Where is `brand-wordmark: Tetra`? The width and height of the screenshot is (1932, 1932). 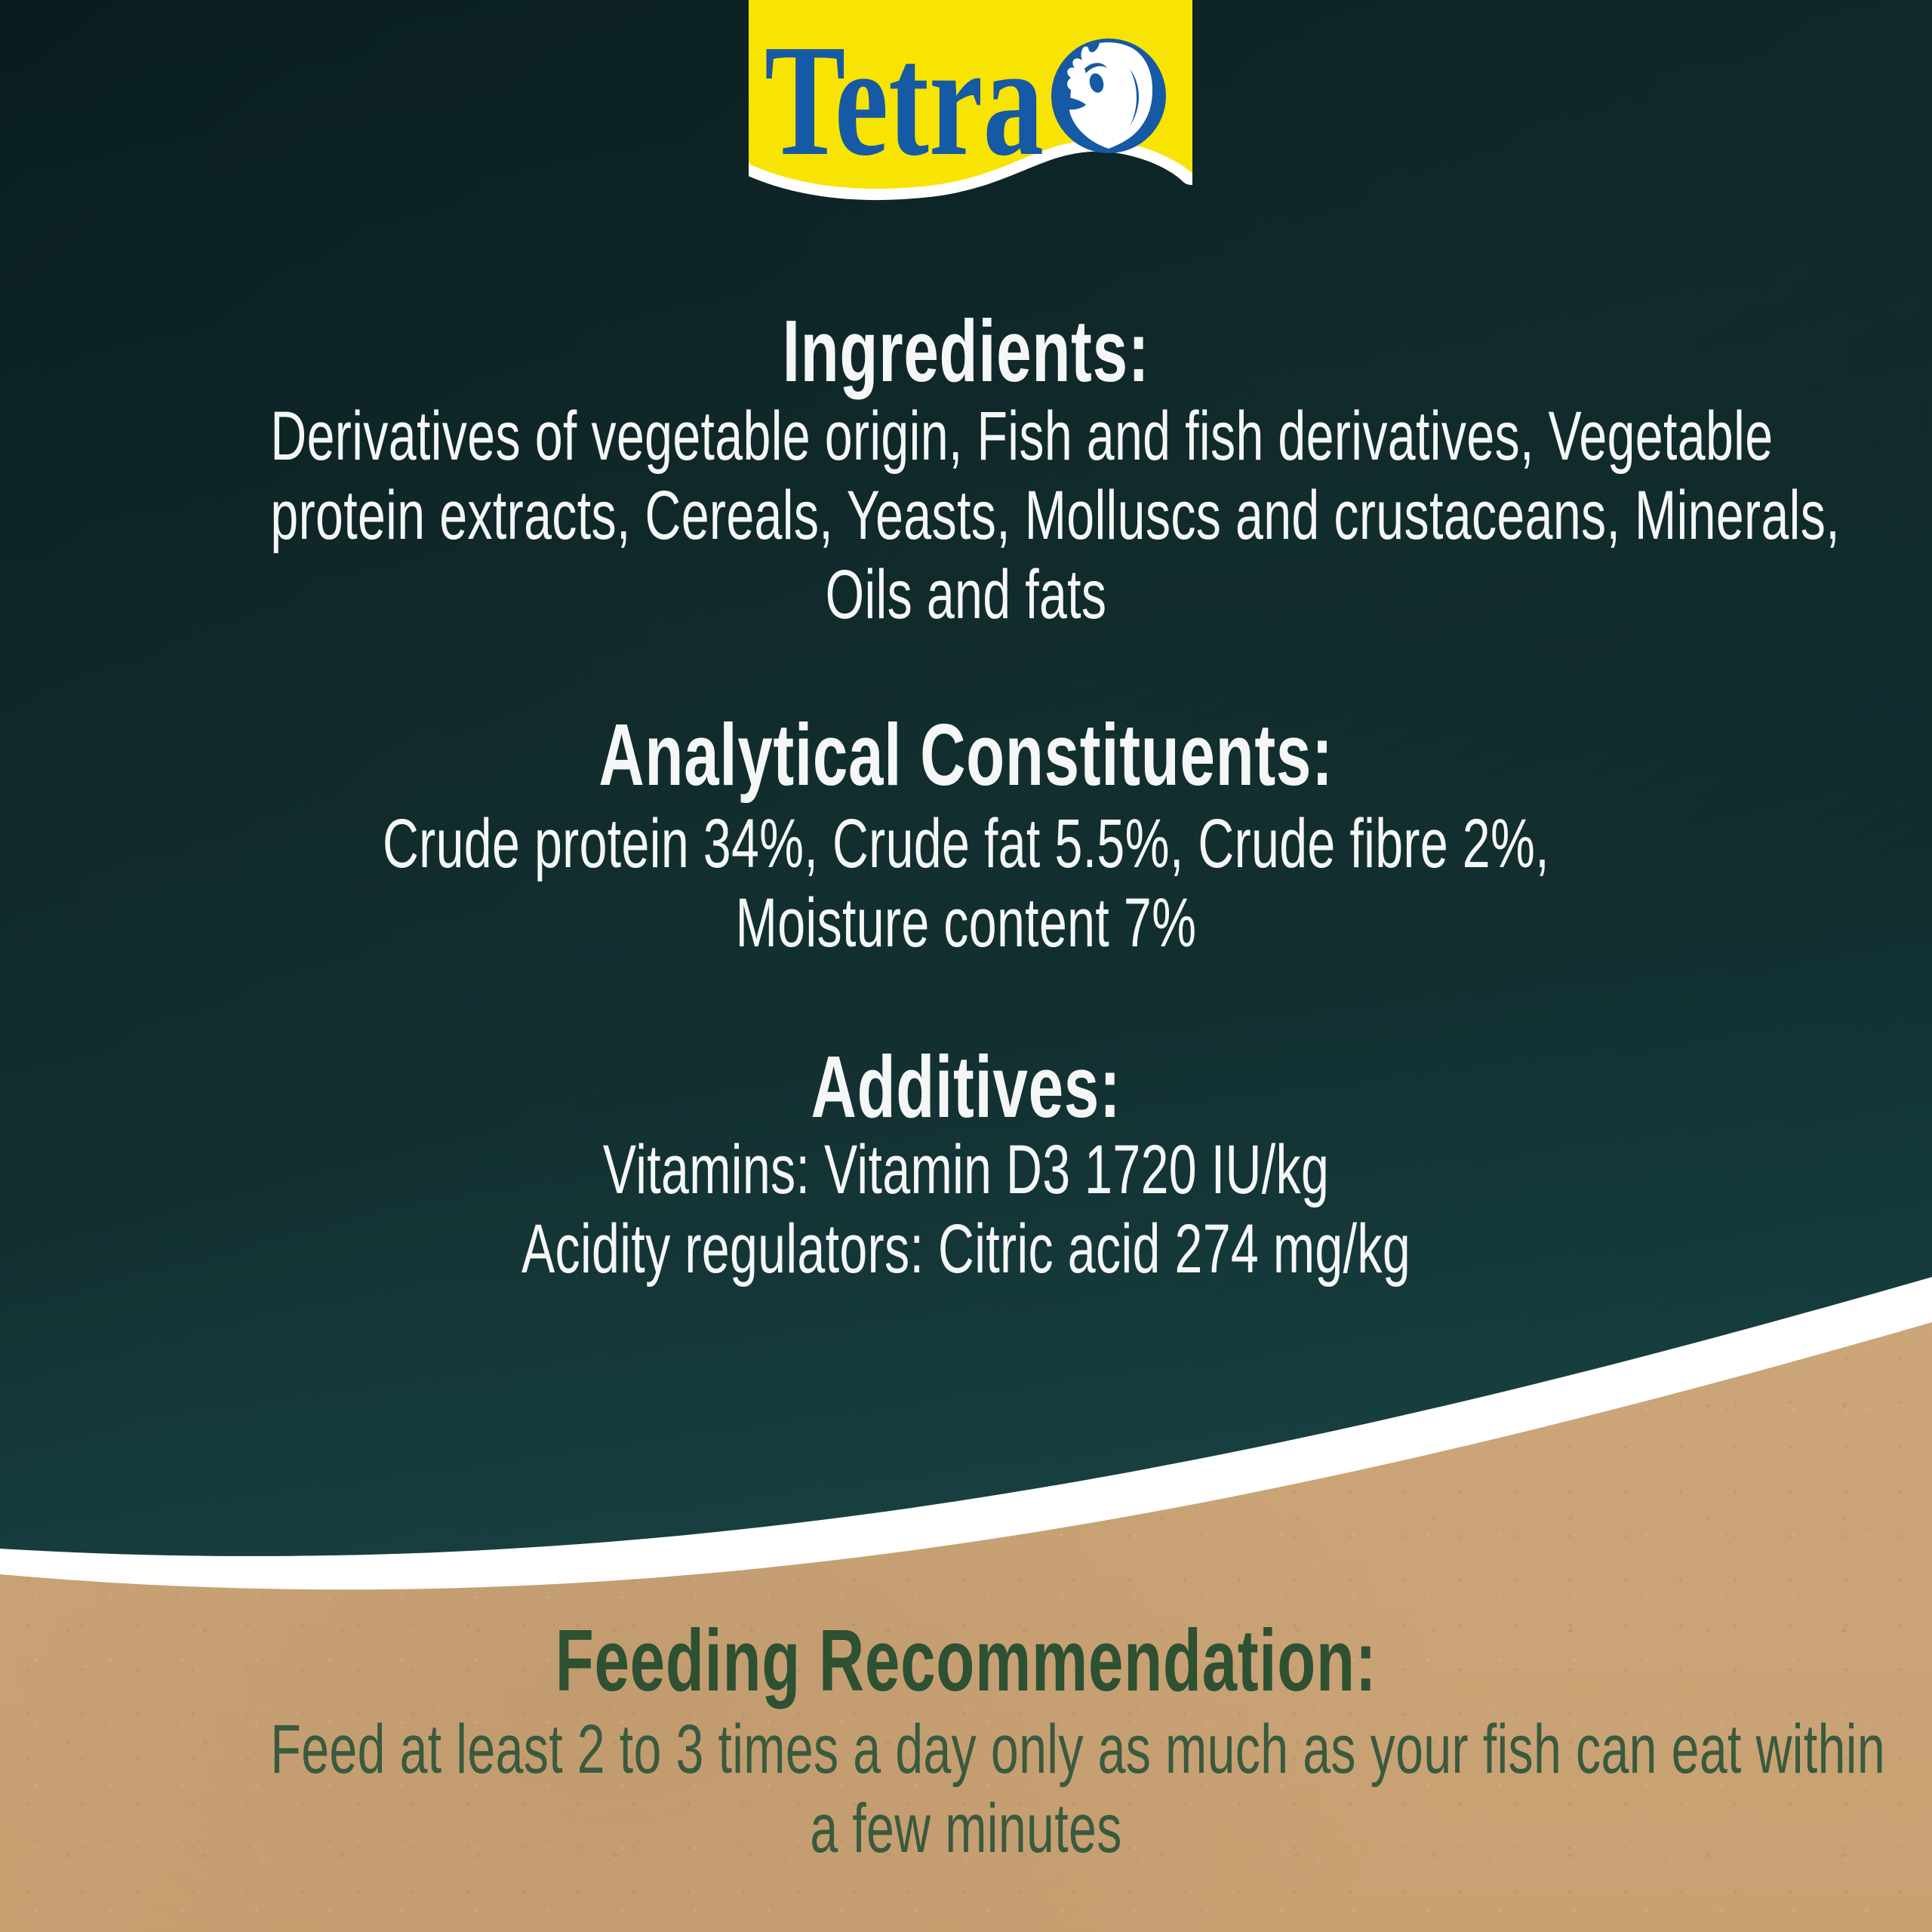 brand-wordmark: Tetra is located at coordinates (904, 100).